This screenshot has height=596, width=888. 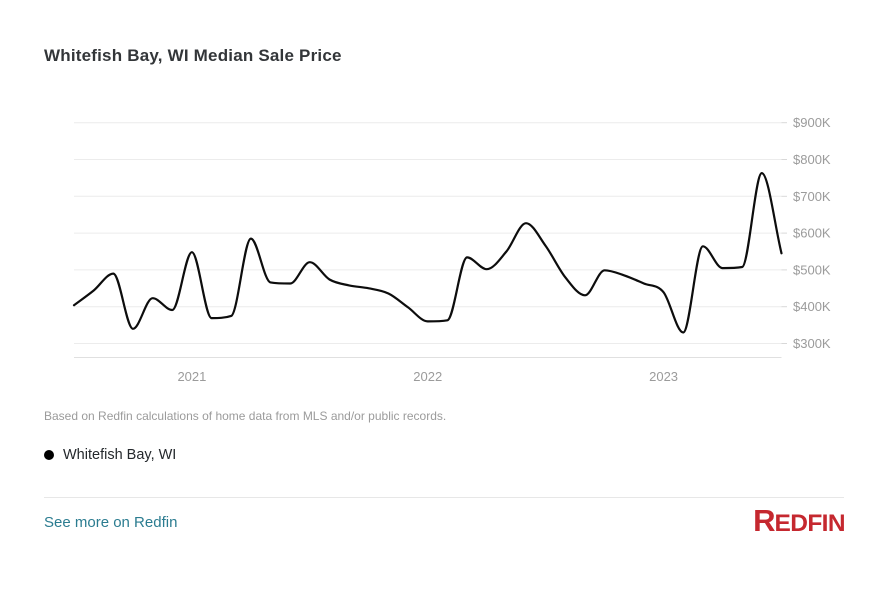 I want to click on redfin-logo: REDFIN, so click(x=799, y=520).